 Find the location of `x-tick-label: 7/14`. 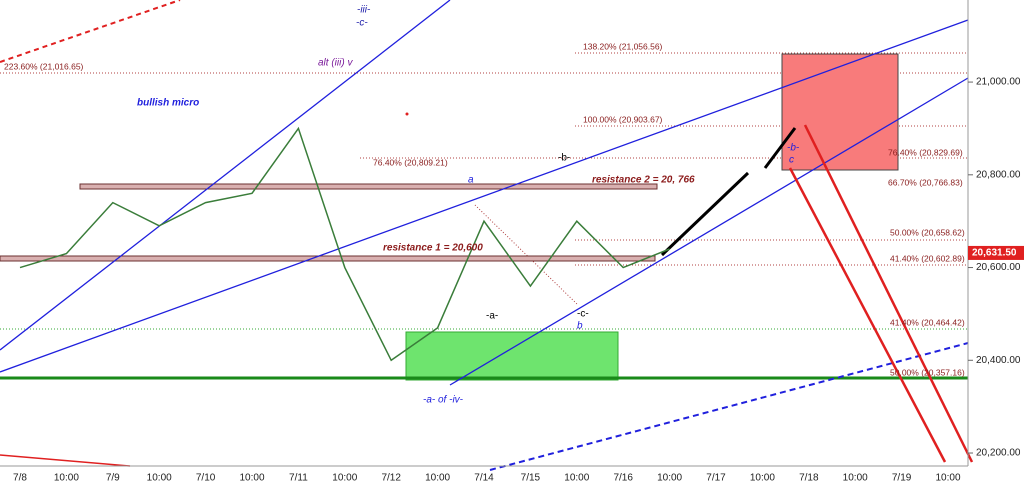

x-tick-label: 7/14 is located at coordinates (484, 478).